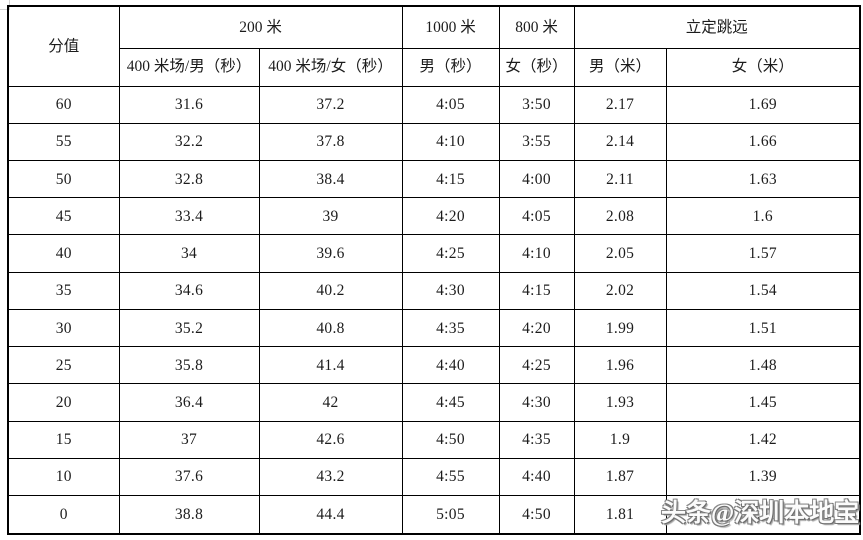  I want to click on value-cell: 2.14, so click(620, 141).